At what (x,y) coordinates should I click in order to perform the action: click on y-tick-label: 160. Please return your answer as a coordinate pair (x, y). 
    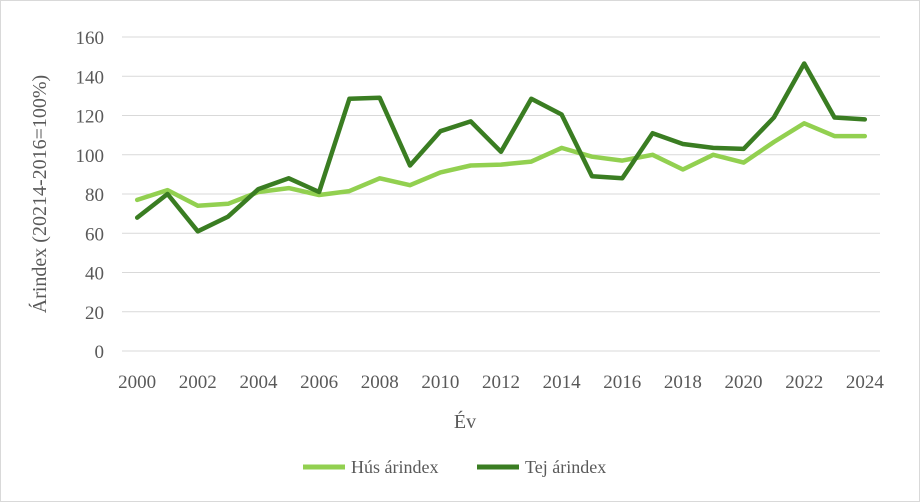
    Looking at the image, I should click on (90, 38).